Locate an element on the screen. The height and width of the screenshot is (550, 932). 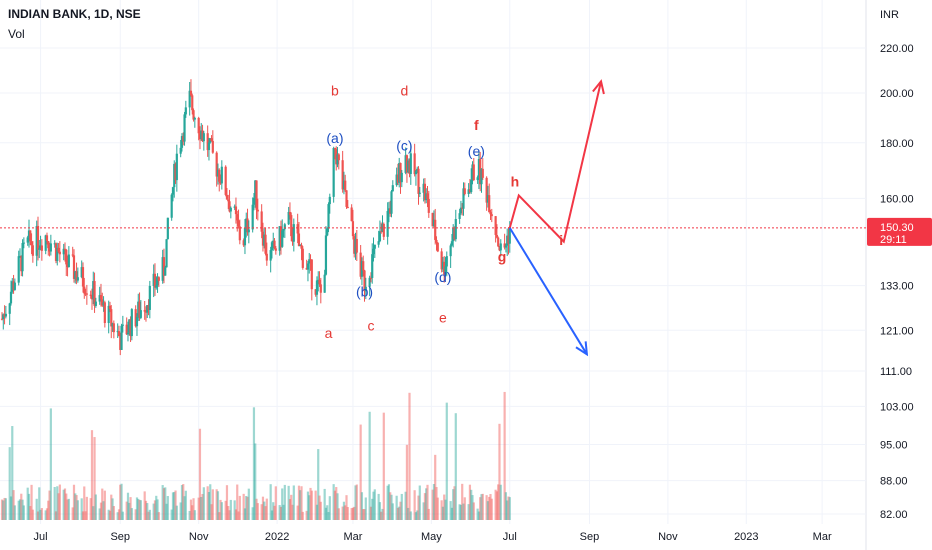
x-tick-label: 2023 is located at coordinates (746, 537).